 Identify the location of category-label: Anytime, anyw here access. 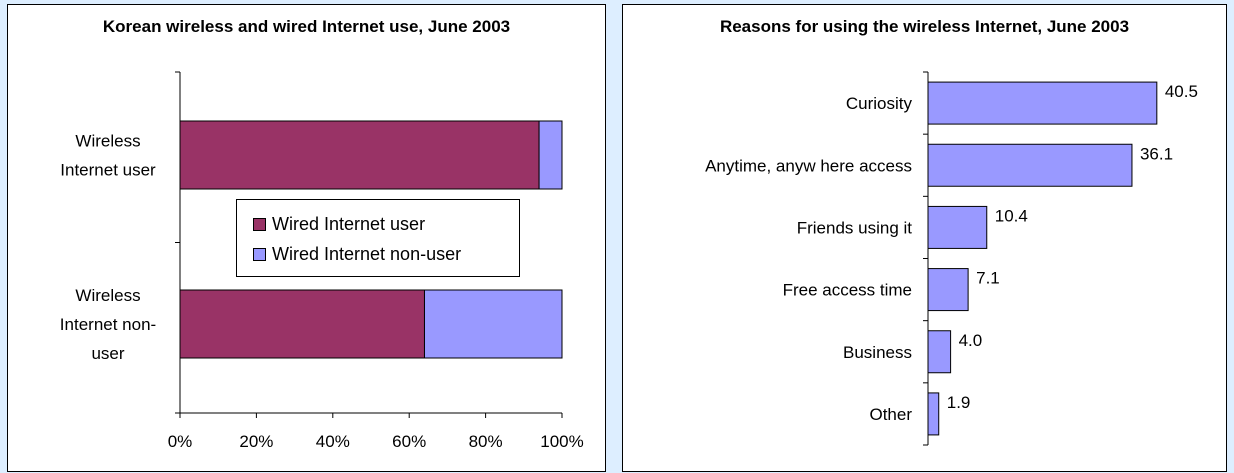
(808, 165).